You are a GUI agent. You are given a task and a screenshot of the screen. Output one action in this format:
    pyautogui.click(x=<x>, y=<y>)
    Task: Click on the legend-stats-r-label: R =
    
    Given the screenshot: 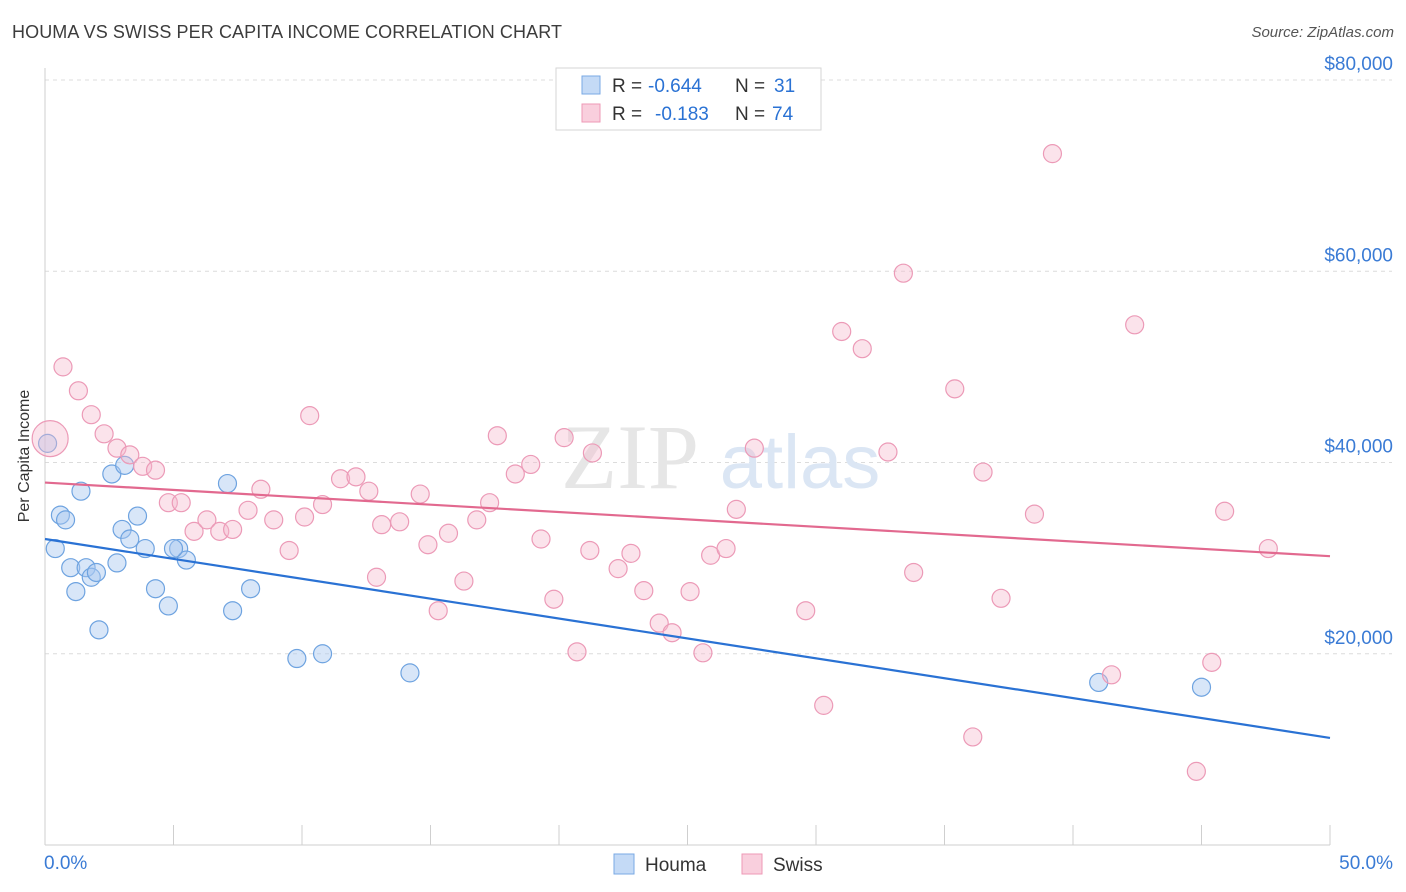 What is the action you would take?
    pyautogui.click(x=627, y=86)
    